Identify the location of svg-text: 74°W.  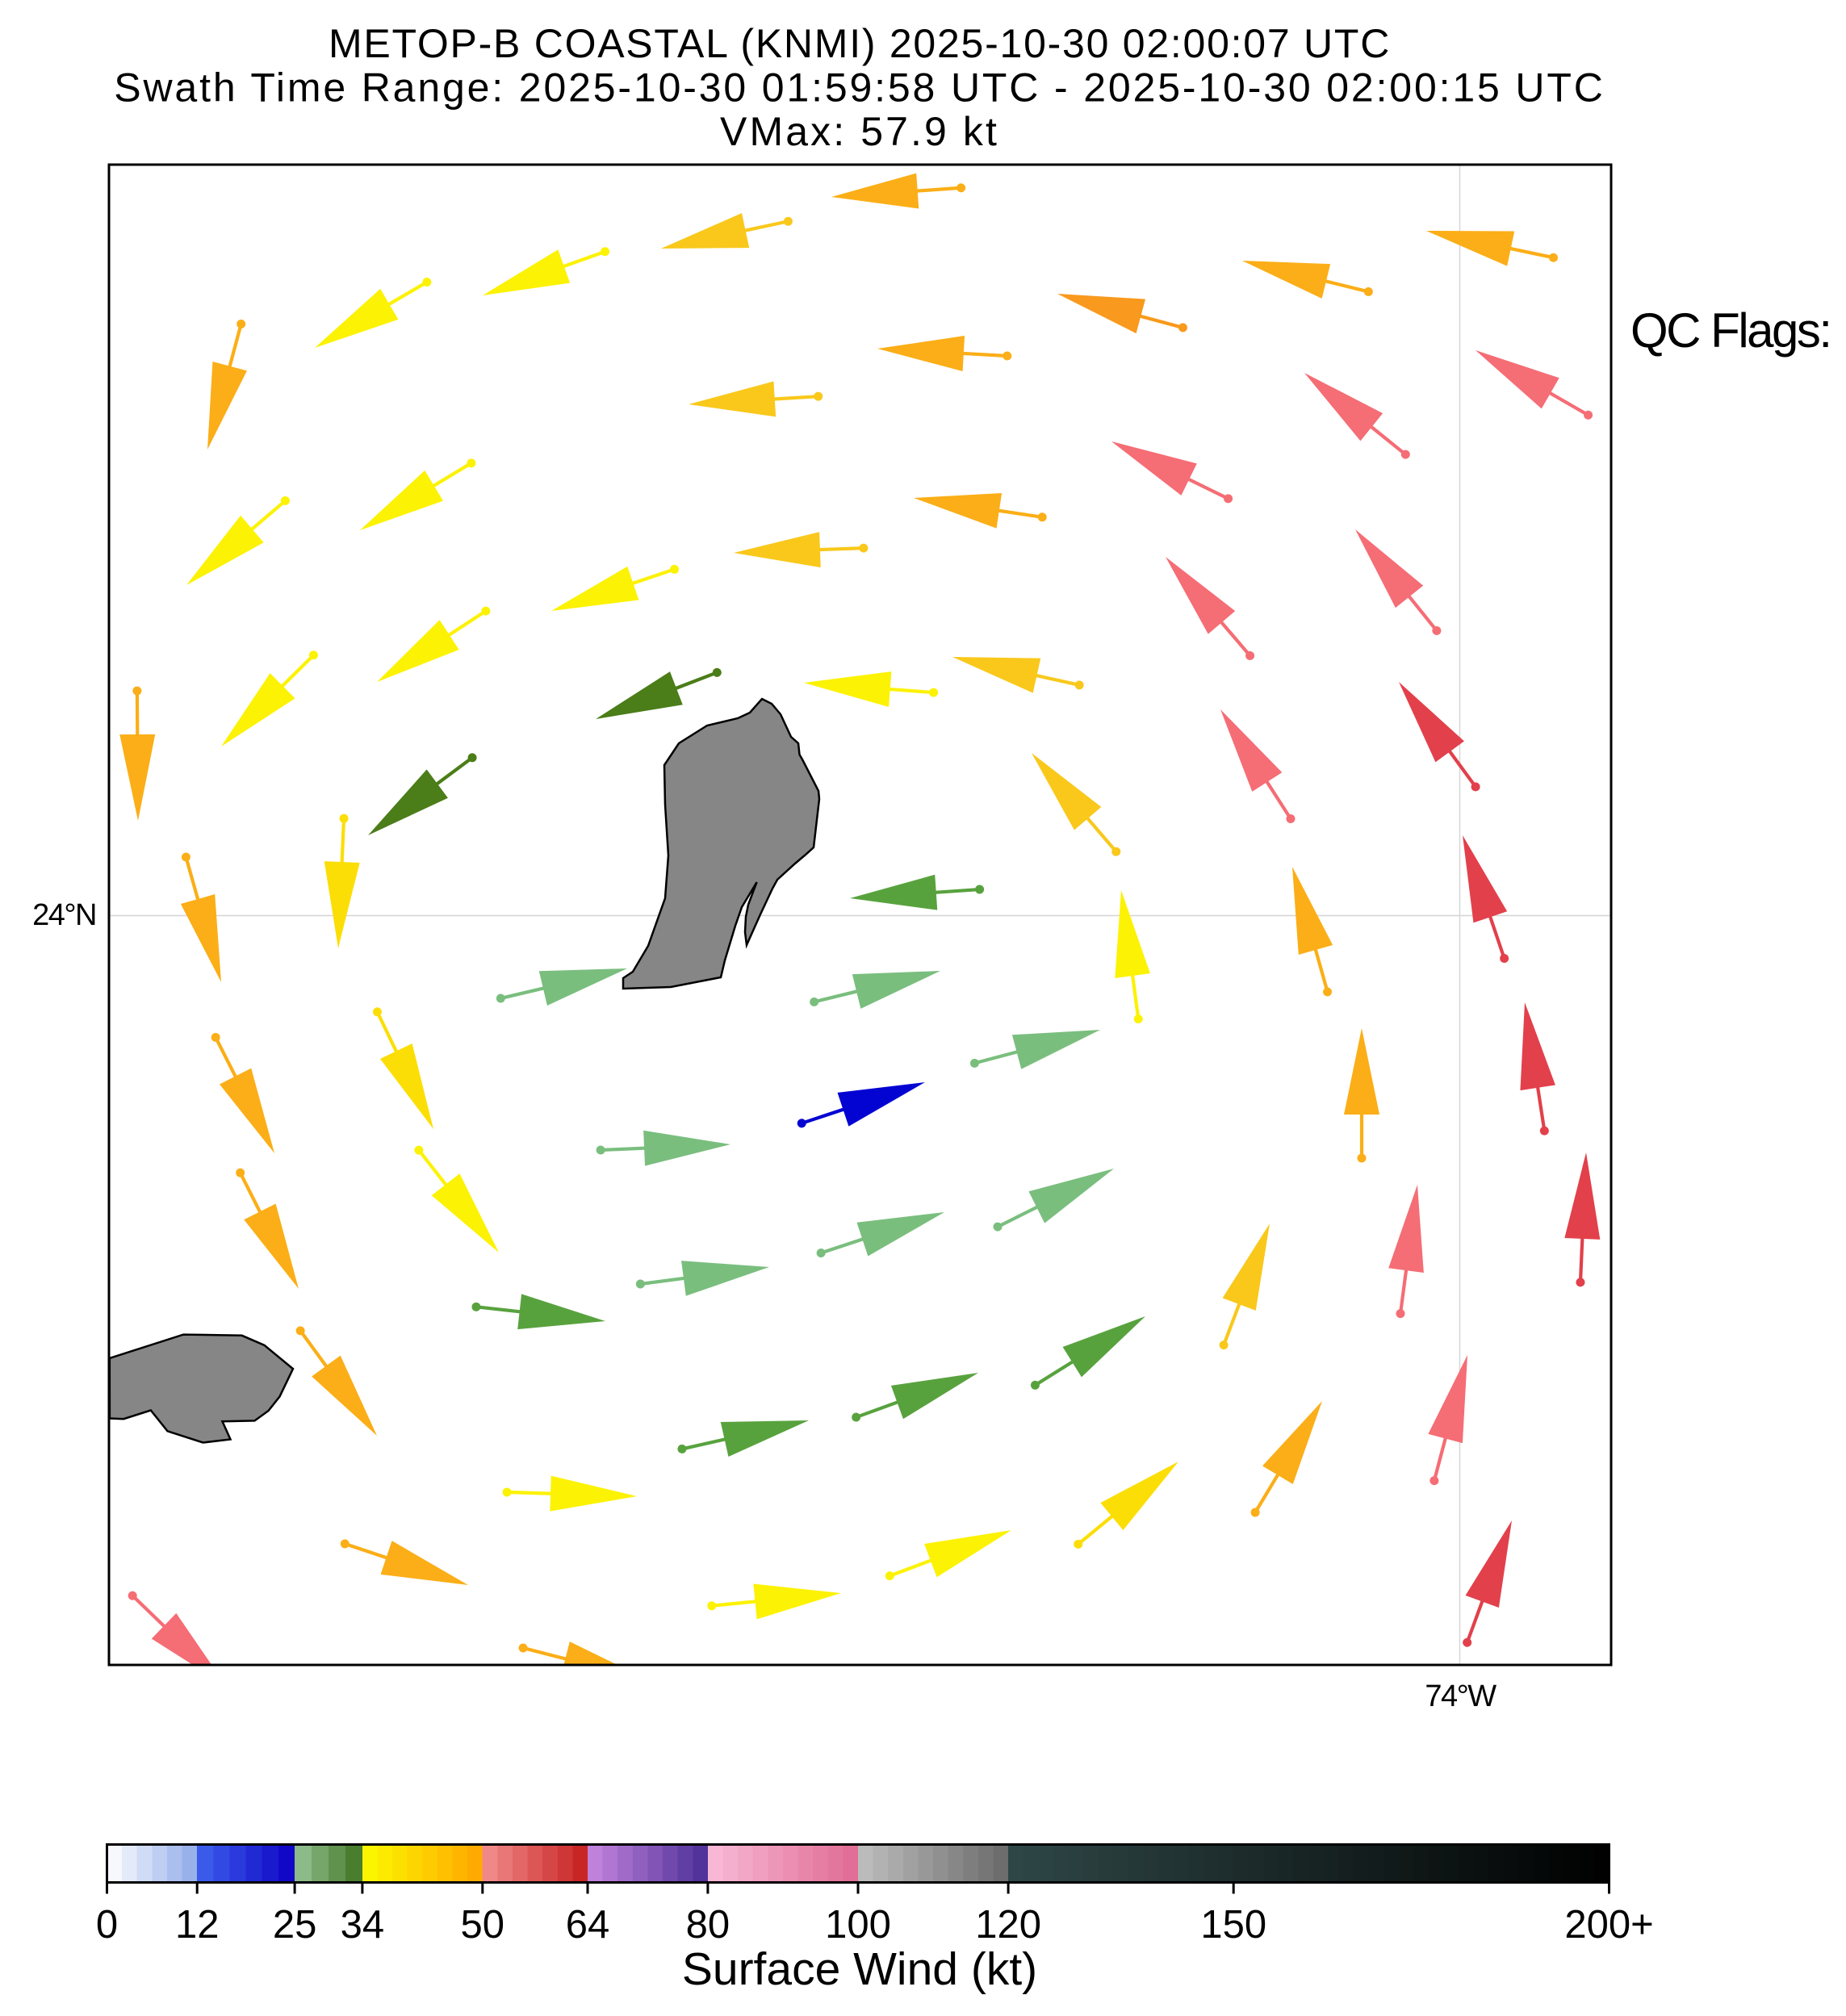
(1460, 1696).